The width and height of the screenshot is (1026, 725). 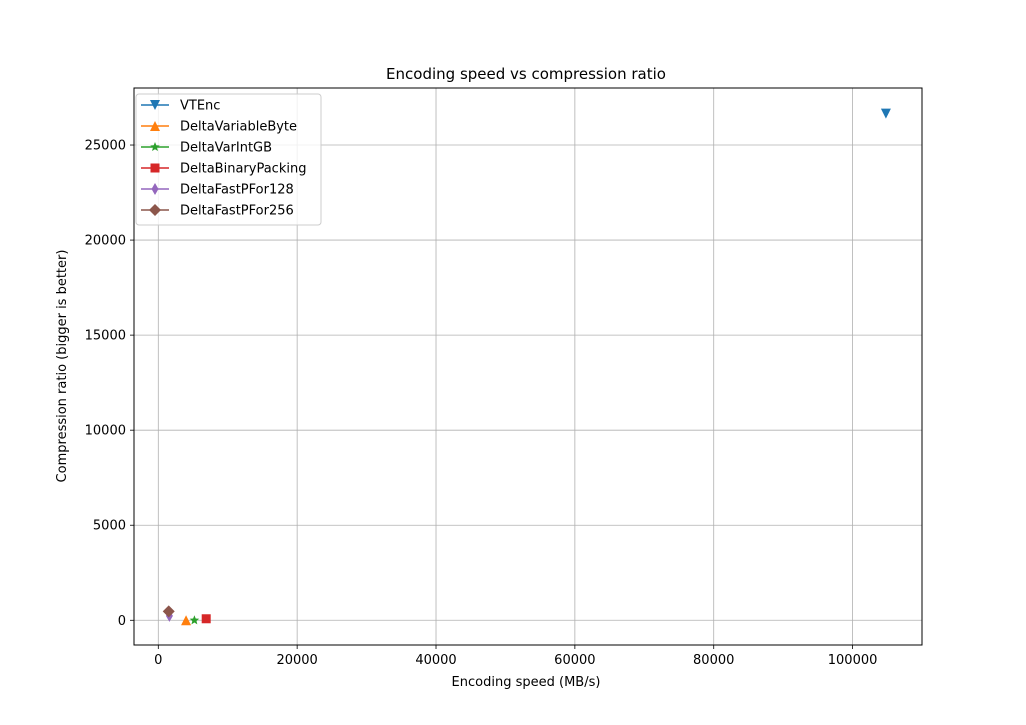 What do you see at coordinates (62, 366) in the screenshot?
I see `y-axis-label: Compression ratio (bigger is better)` at bounding box center [62, 366].